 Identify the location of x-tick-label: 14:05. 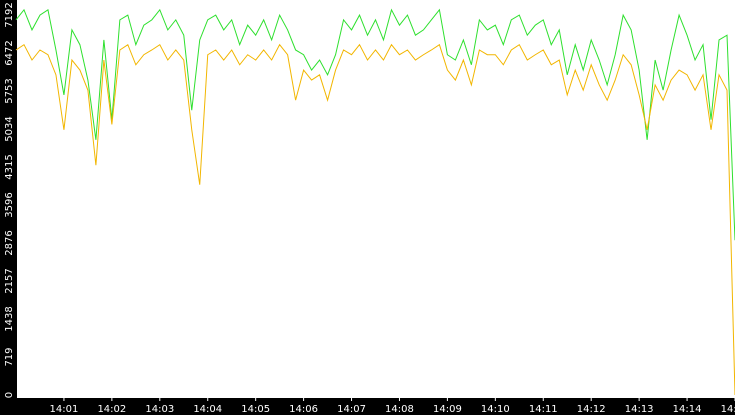
(255, 409).